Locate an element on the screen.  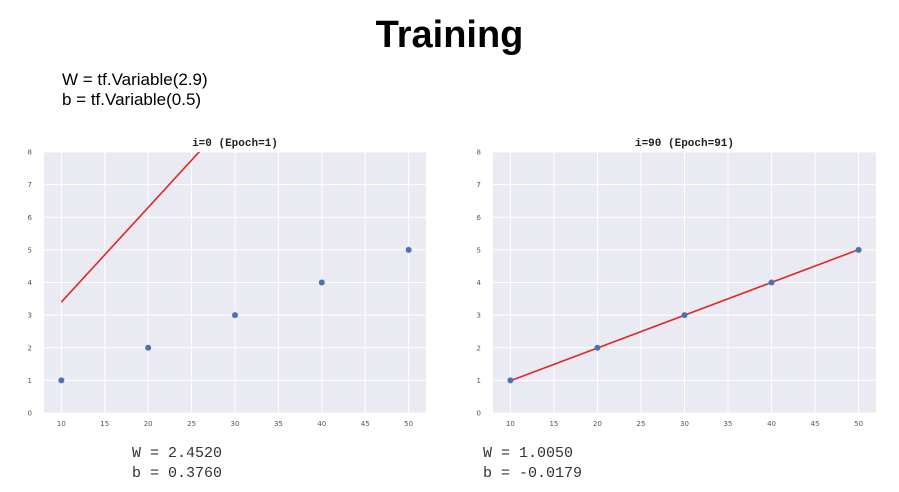
page-title: Training is located at coordinates (449, 35).